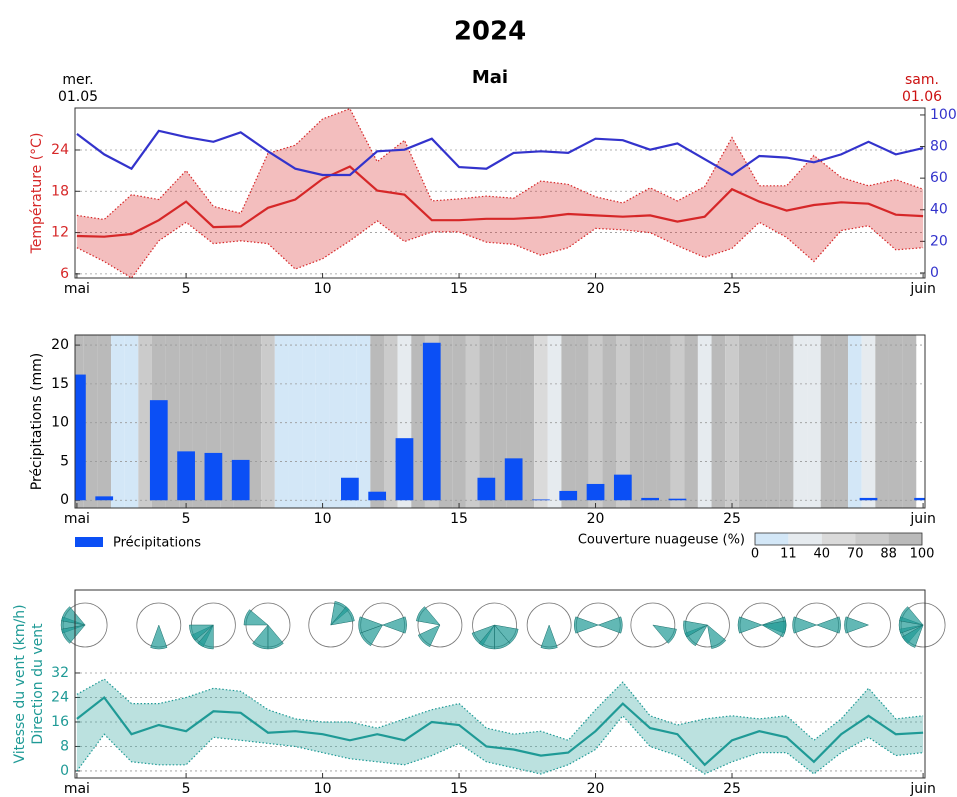 The height and width of the screenshot is (797, 957). Describe the element at coordinates (78, 97) in the screenshot. I see `start-date: 01.05` at that location.